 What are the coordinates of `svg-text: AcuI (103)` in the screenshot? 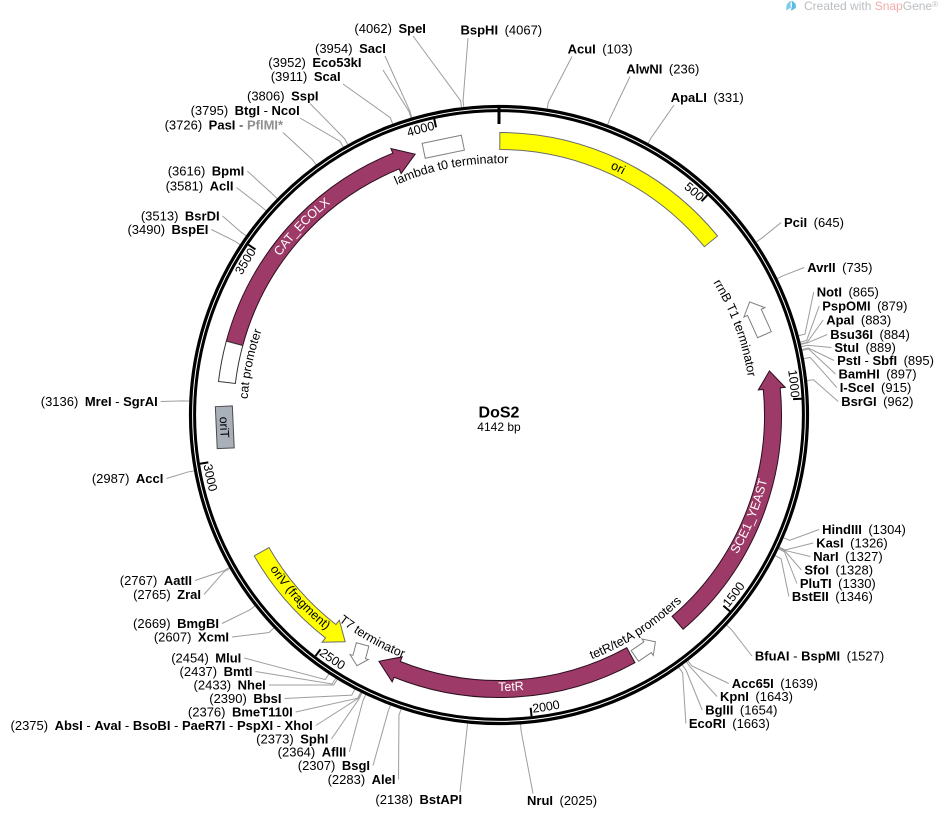 It's located at (600, 49).